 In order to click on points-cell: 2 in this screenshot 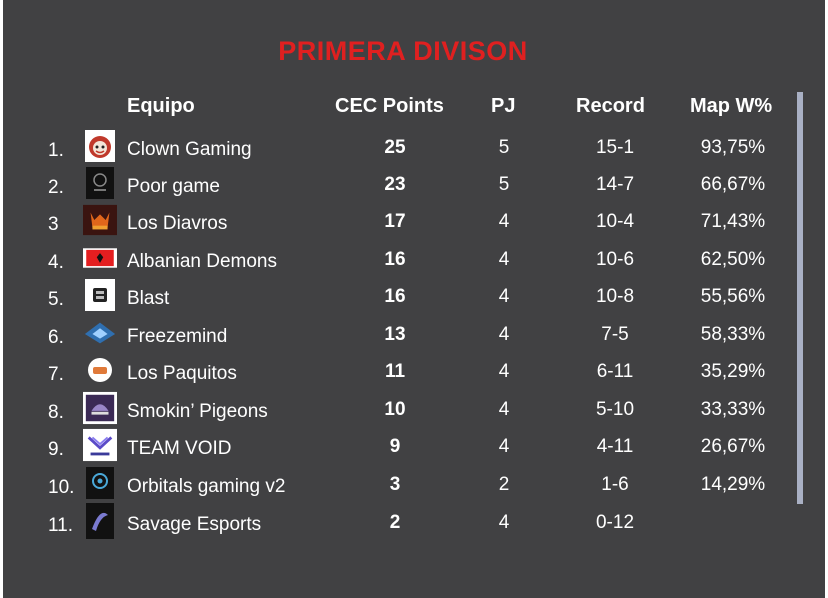, I will do `click(395, 522)`.